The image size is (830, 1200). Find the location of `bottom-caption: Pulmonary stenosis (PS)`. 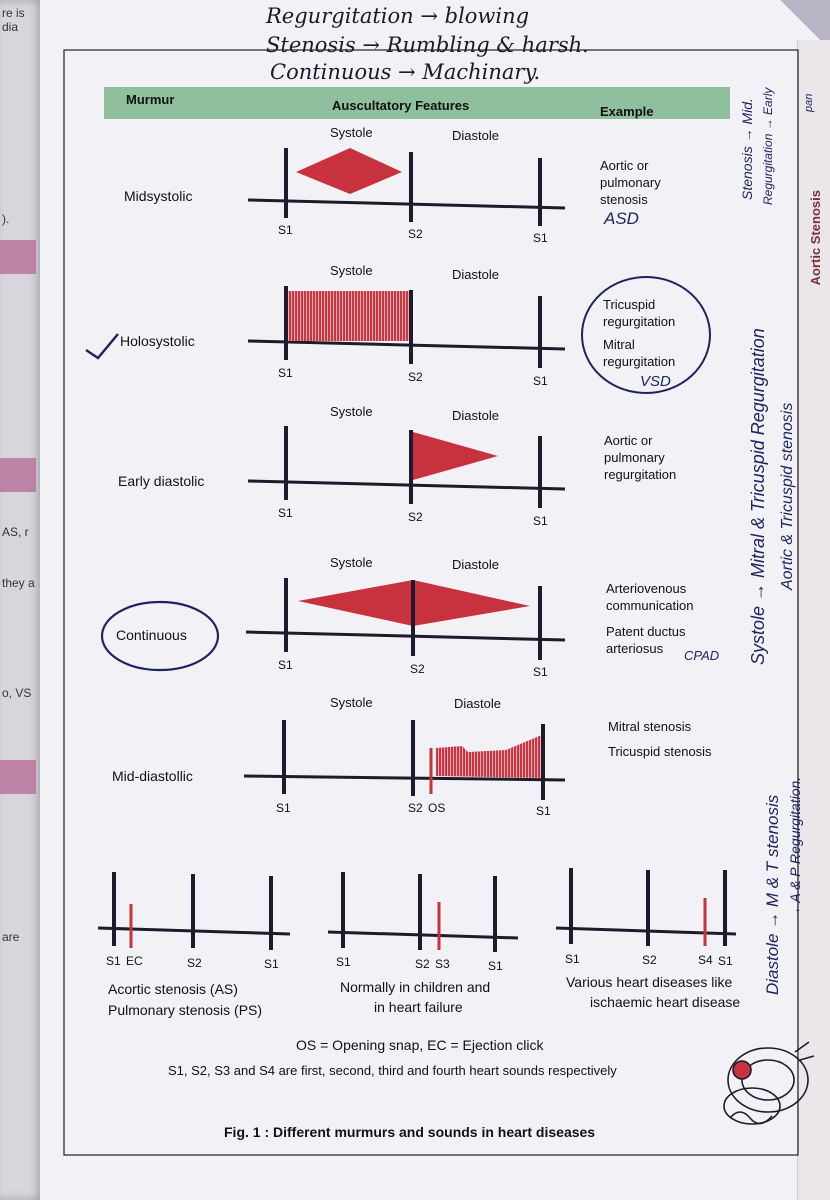

bottom-caption: Pulmonary stenosis (PS) is located at coordinates (185, 1010).